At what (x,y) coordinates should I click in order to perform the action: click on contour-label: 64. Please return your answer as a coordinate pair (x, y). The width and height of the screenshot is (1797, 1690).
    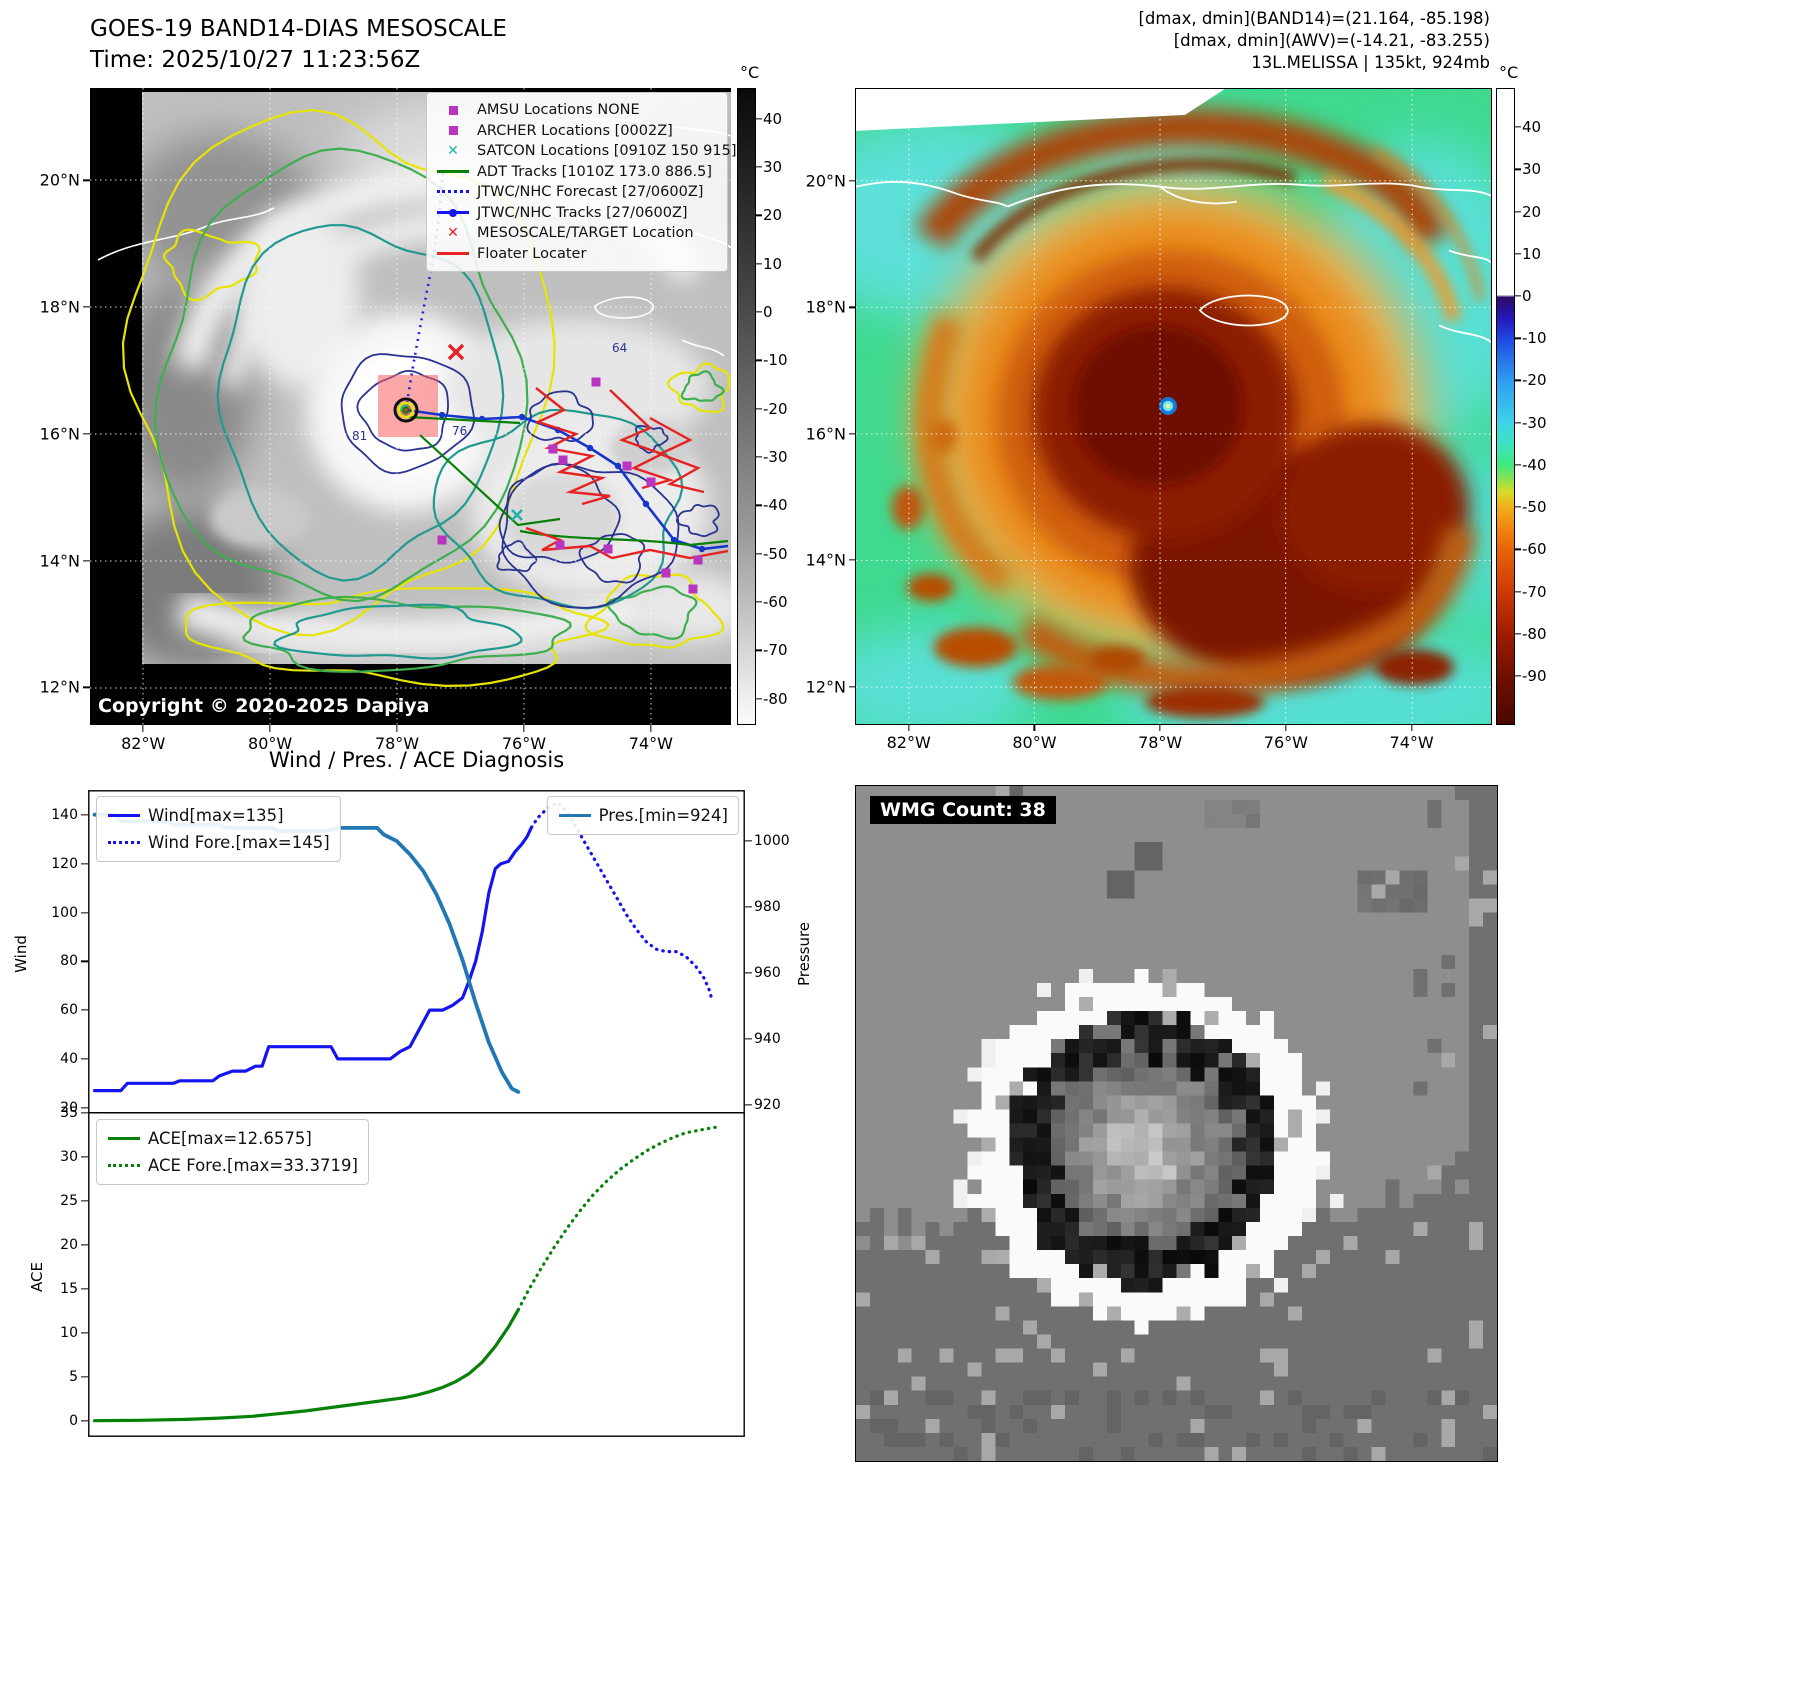
    Looking at the image, I should click on (619, 348).